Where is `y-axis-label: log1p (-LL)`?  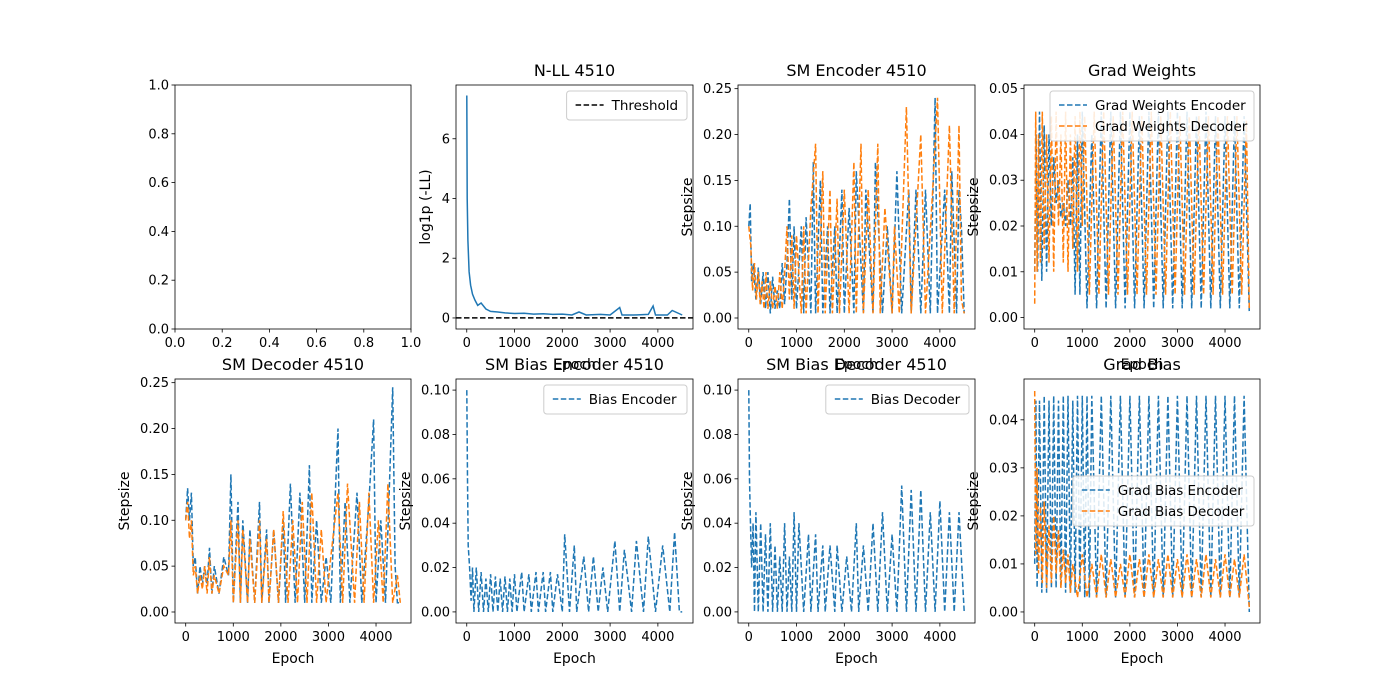
y-axis-label: log1p (-LL) is located at coordinates (426, 206).